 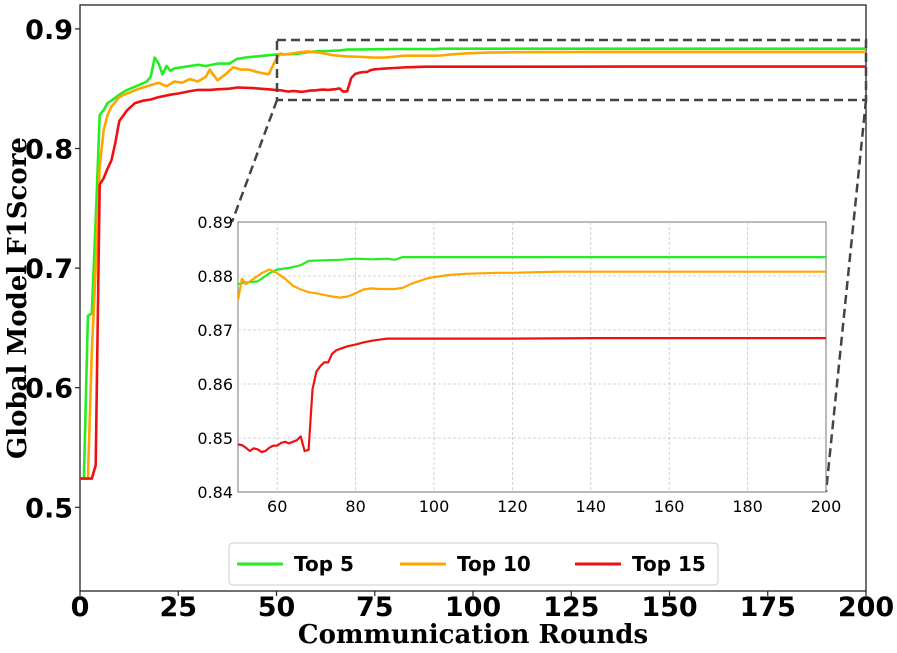 I want to click on main-x-tick-label: 25, so click(x=178, y=607).